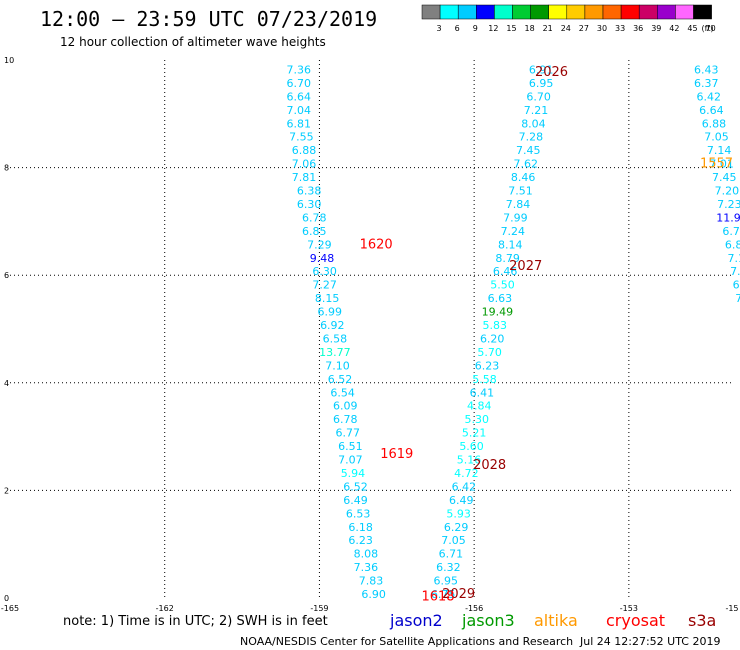 This screenshot has width=740, height=650. I want to click on track-label: 2027, so click(525, 266).